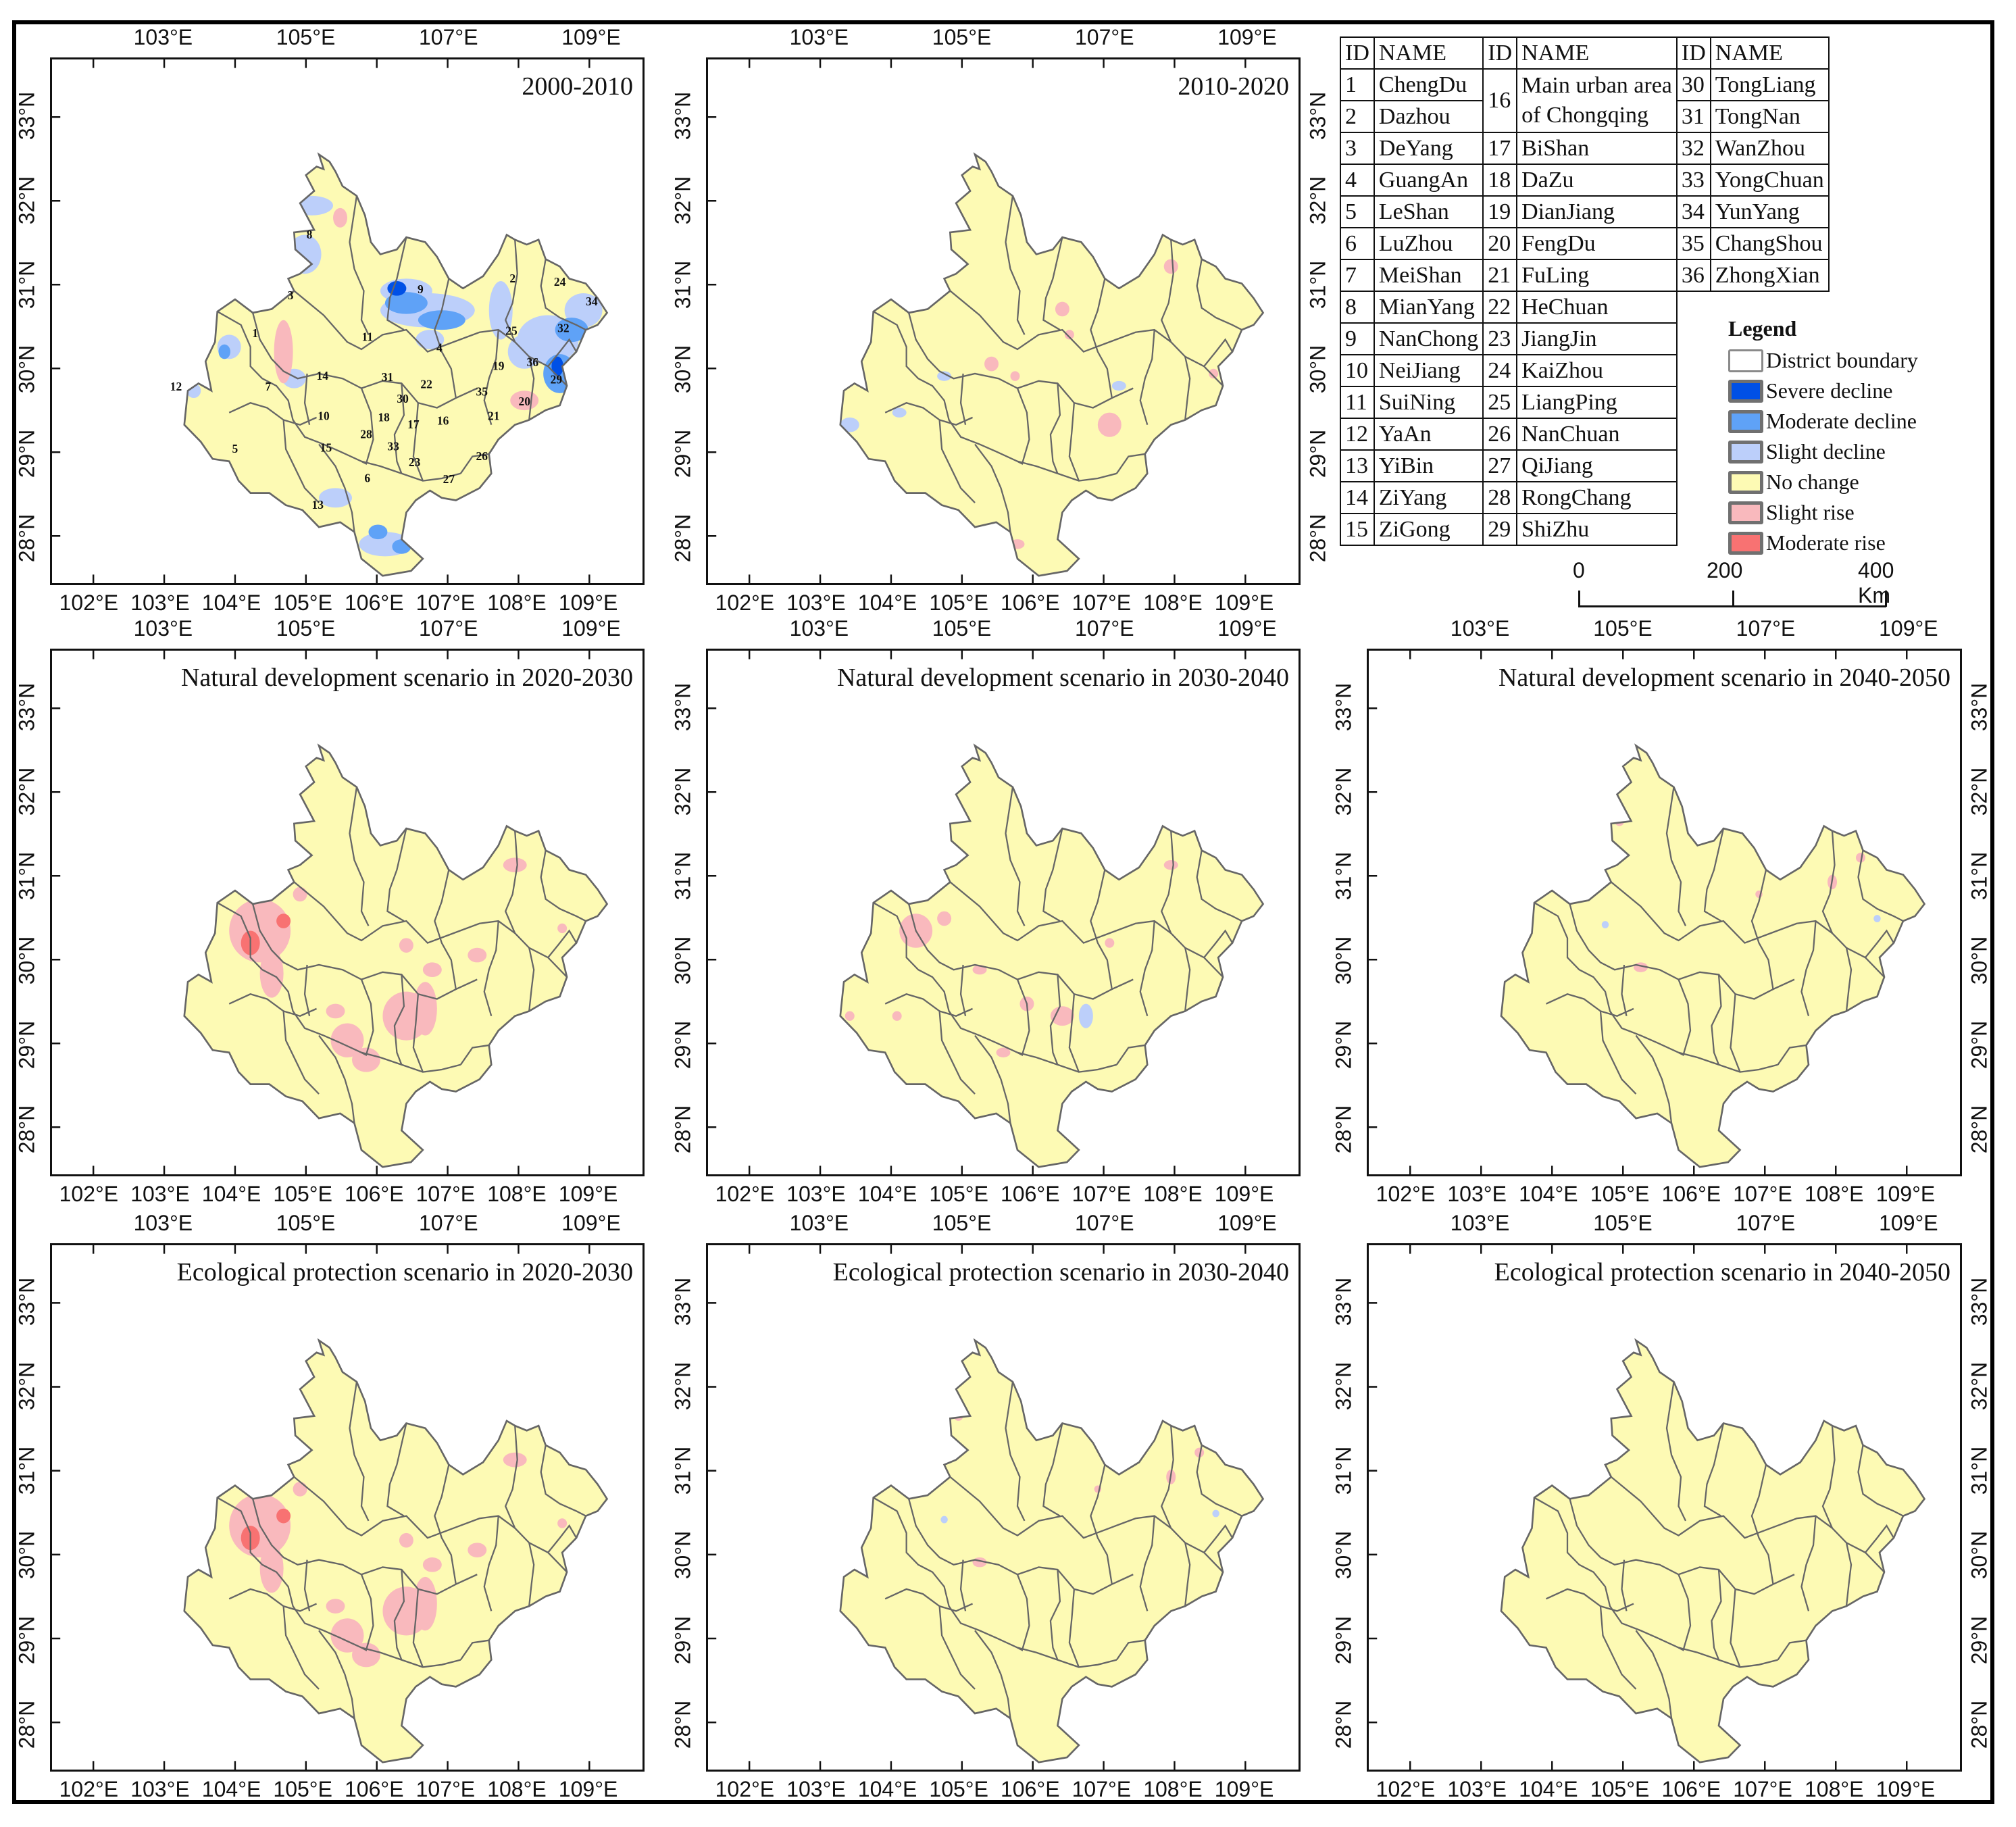 The image size is (2016, 1827). What do you see at coordinates (1247, 37) in the screenshot?
I see `lon-label-top: 109°E` at bounding box center [1247, 37].